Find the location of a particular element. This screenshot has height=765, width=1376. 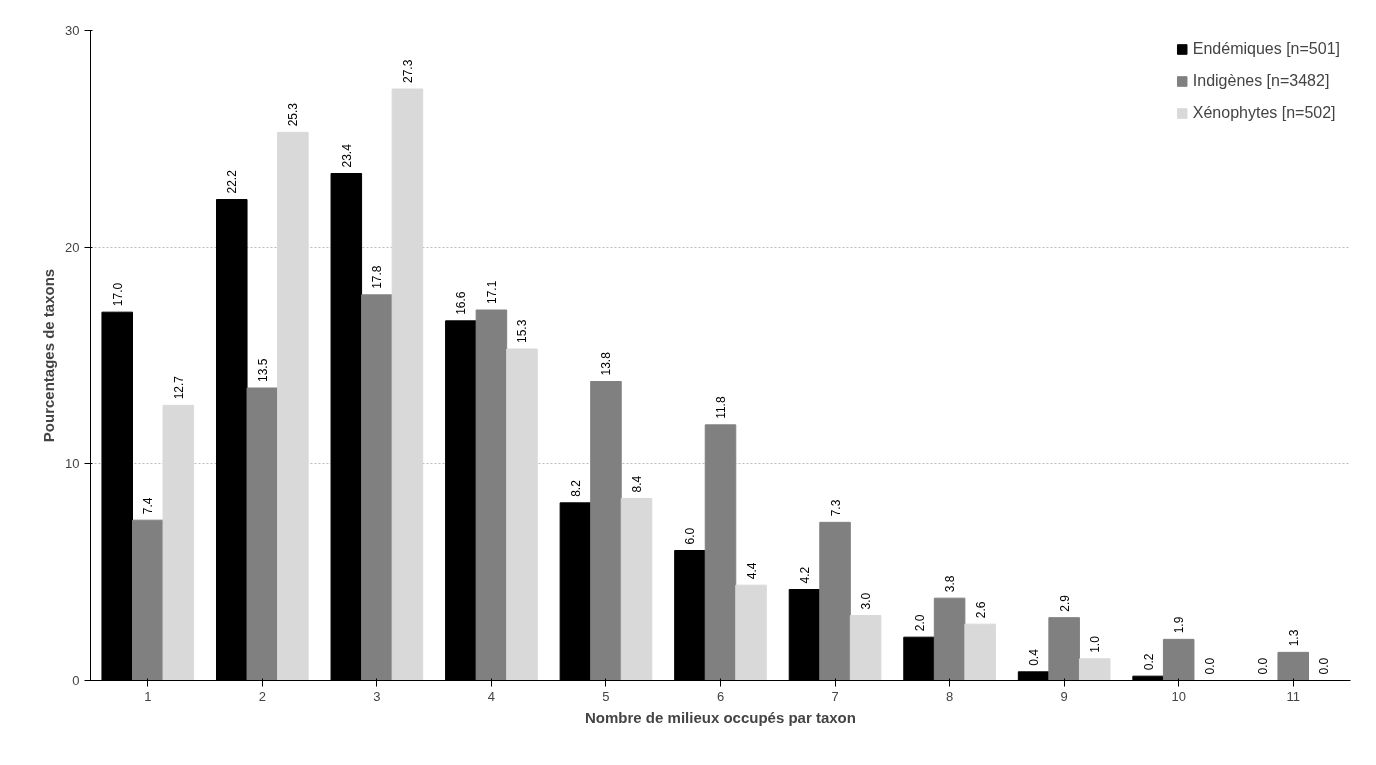

x-tick-label: 11 is located at coordinates (1293, 696).